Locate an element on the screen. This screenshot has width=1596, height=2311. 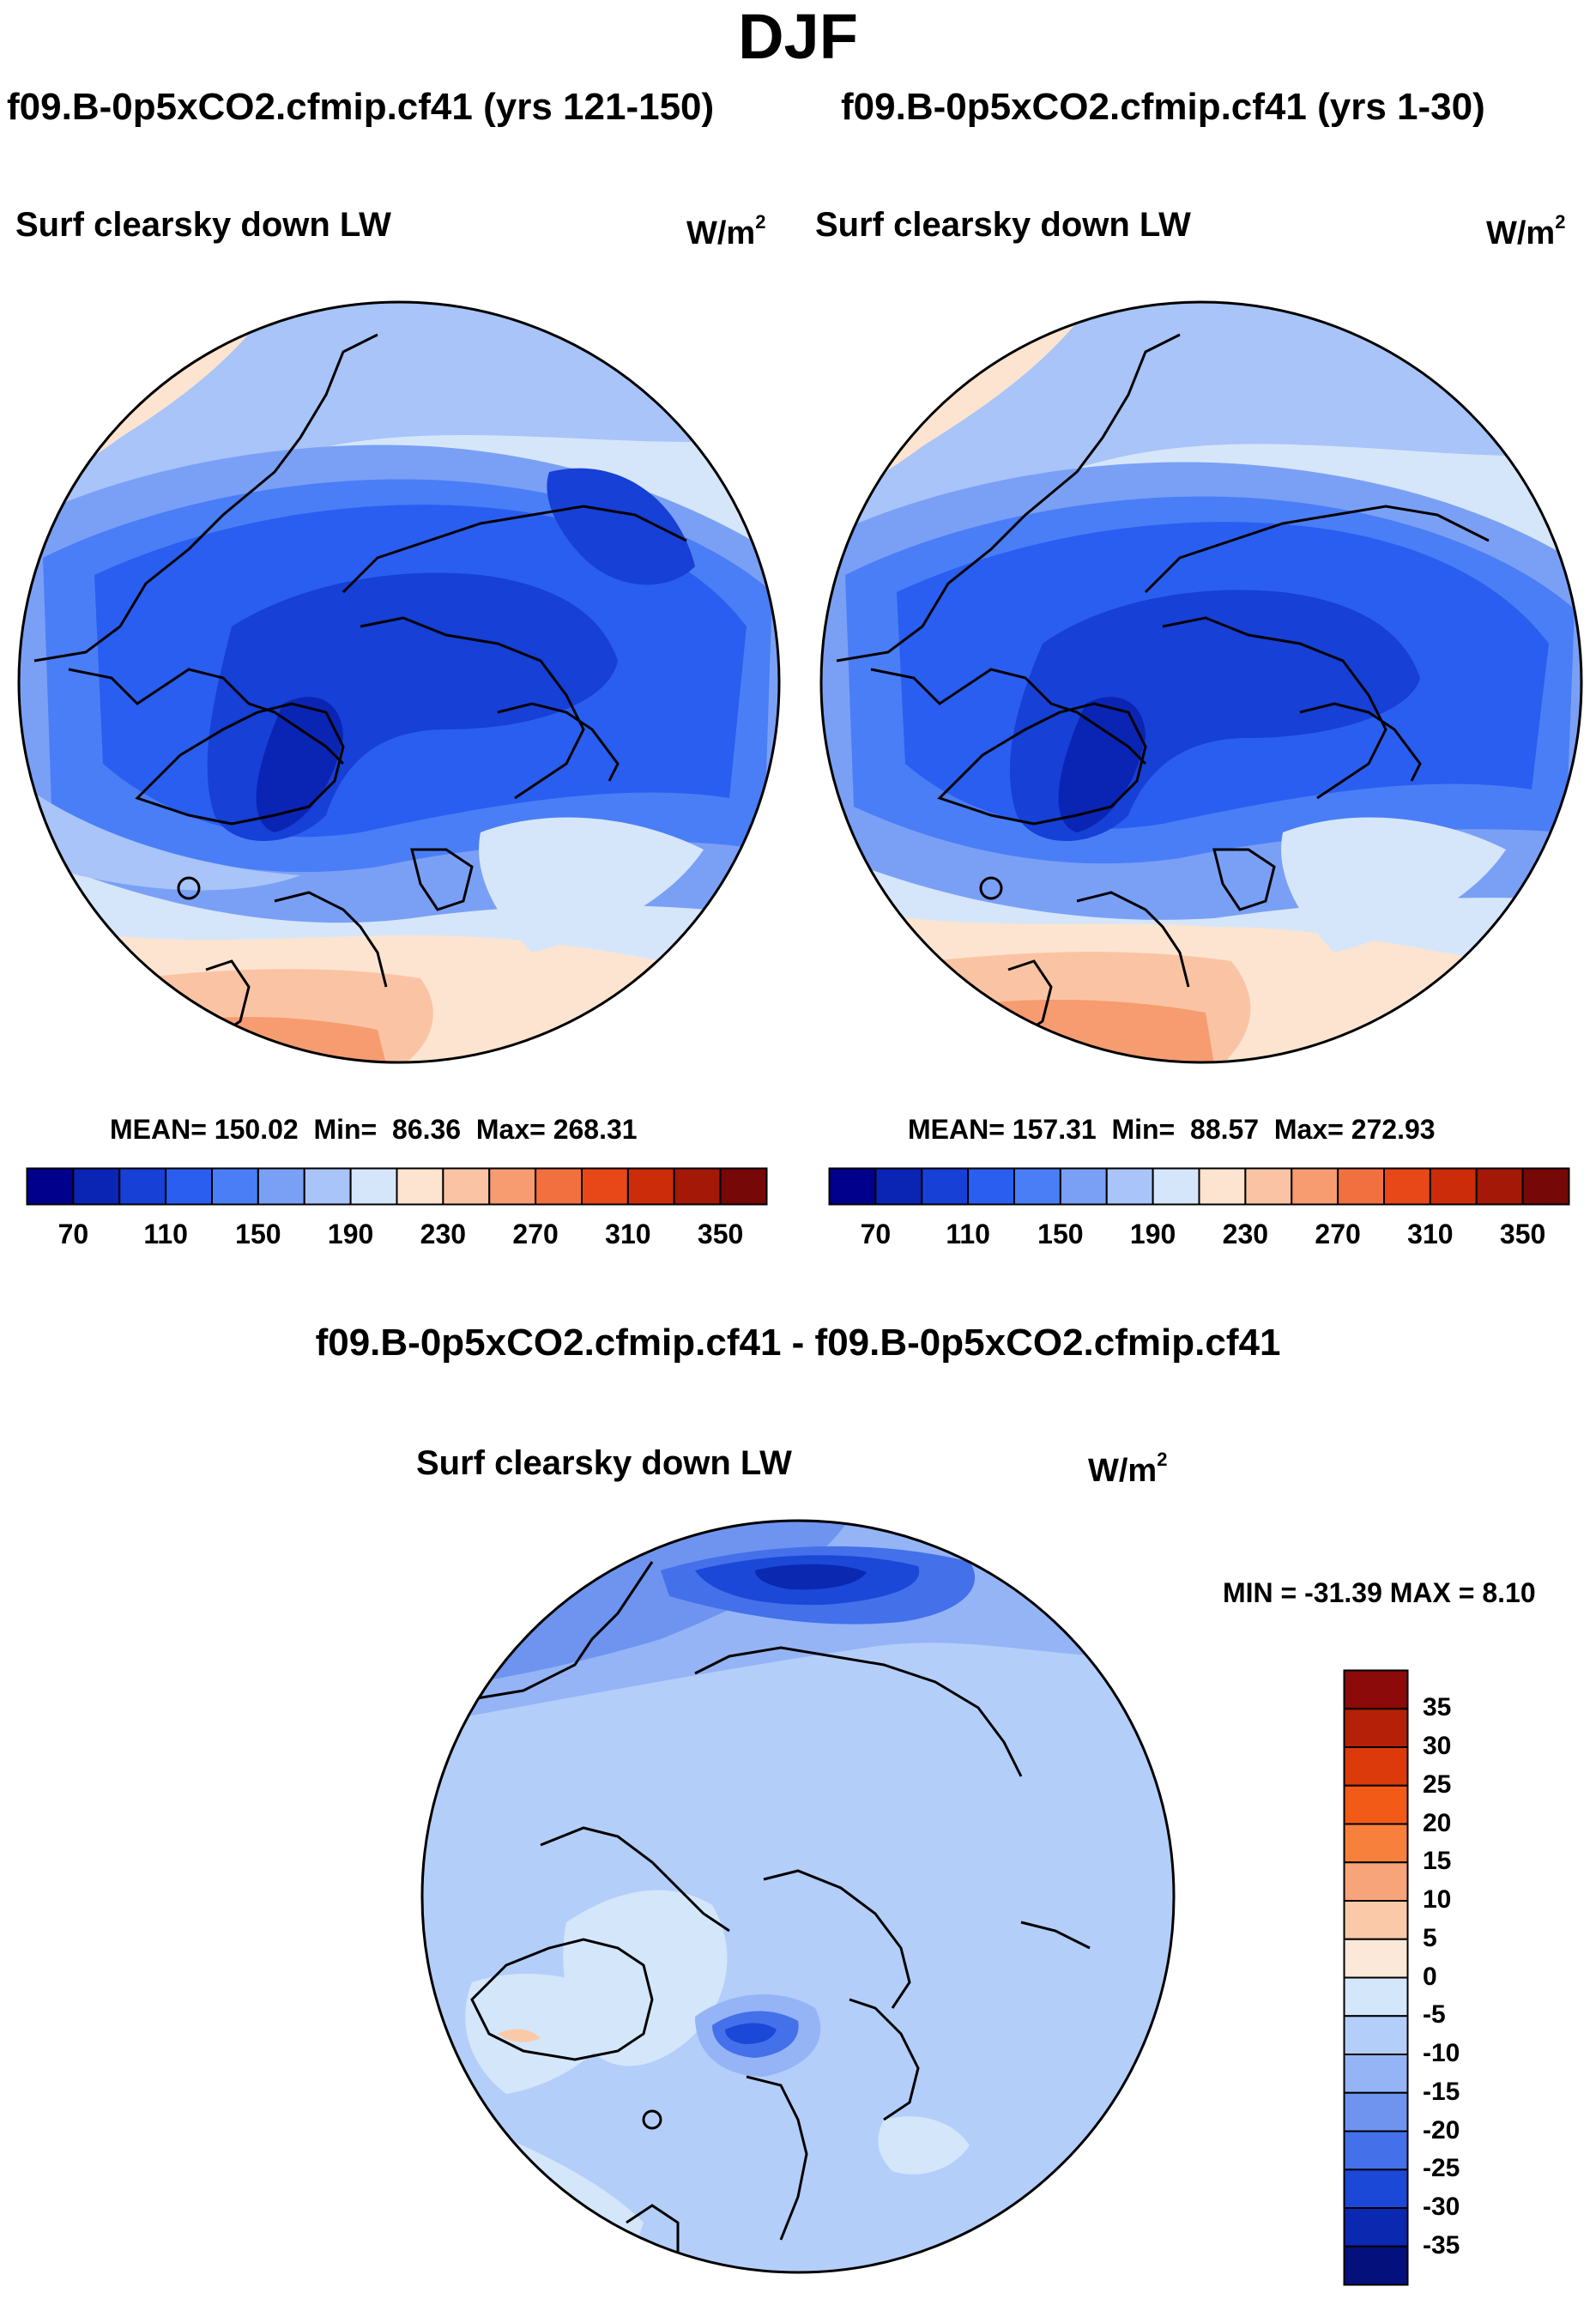
panel-1-colorbar-tick-label: 230 is located at coordinates (444, 1234).